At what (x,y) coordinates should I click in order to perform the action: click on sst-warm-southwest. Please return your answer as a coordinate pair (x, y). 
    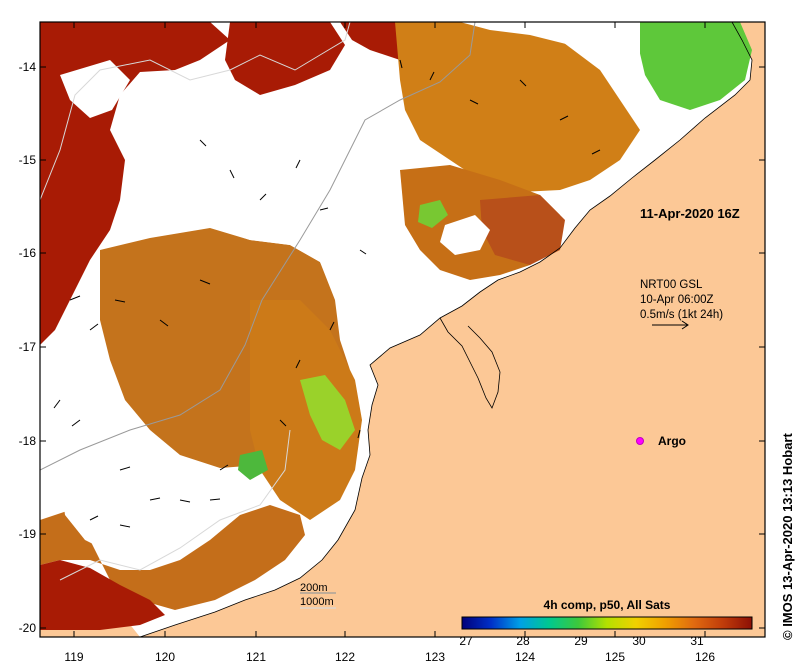
    Looking at the image, I should click on (102, 595).